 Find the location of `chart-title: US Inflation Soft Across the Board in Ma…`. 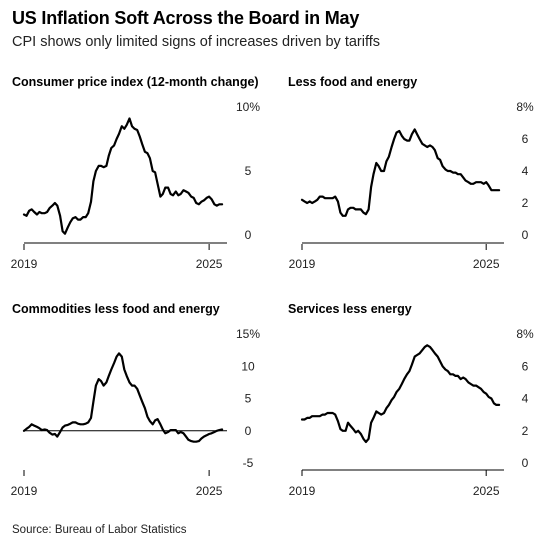

chart-title: US Inflation Soft Across the Board in Ma… is located at coordinates (186, 18).